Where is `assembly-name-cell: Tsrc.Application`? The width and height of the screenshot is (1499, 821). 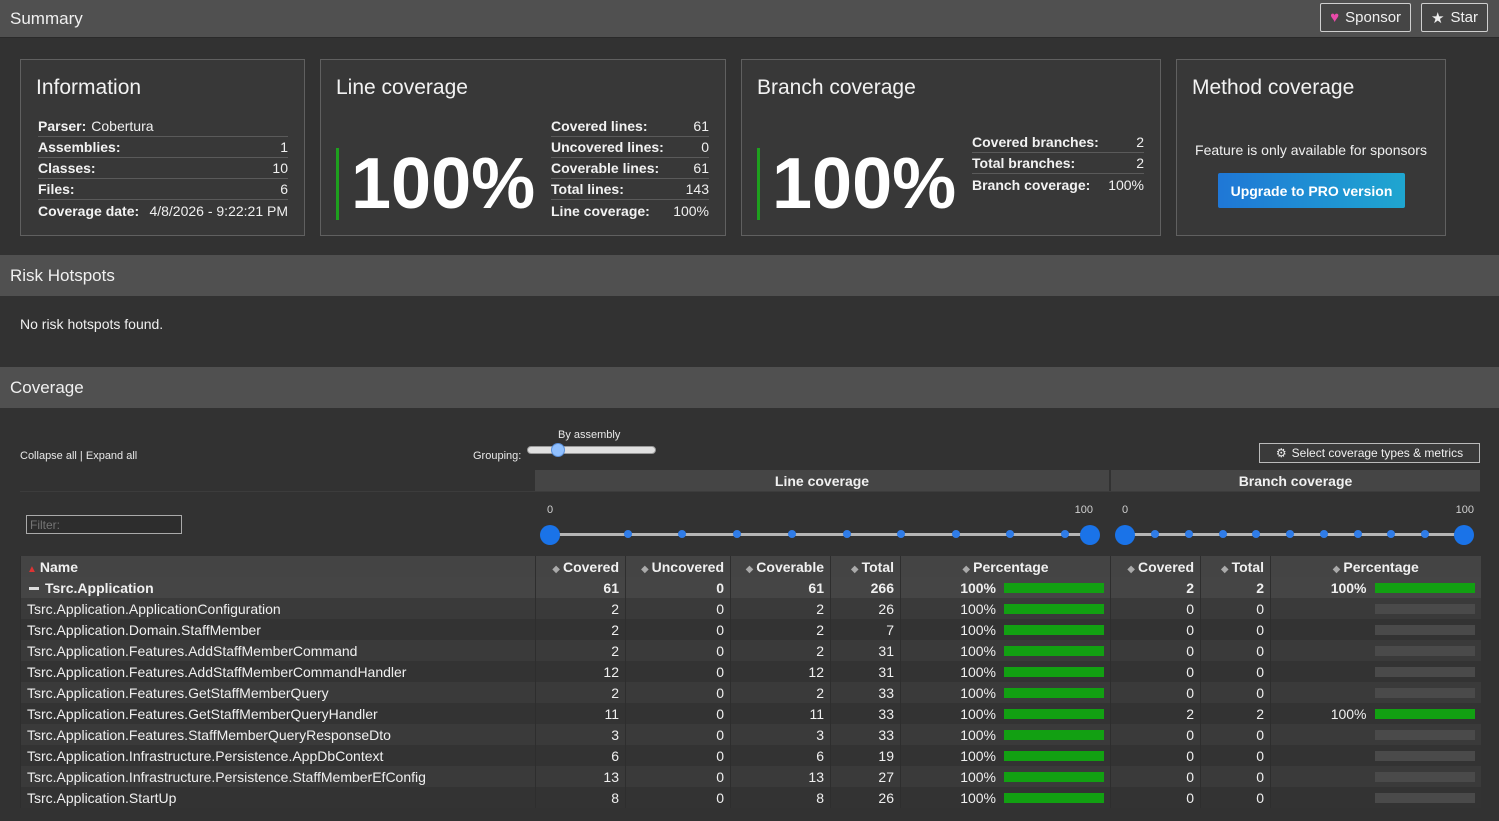 assembly-name-cell: Tsrc.Application is located at coordinates (278, 587).